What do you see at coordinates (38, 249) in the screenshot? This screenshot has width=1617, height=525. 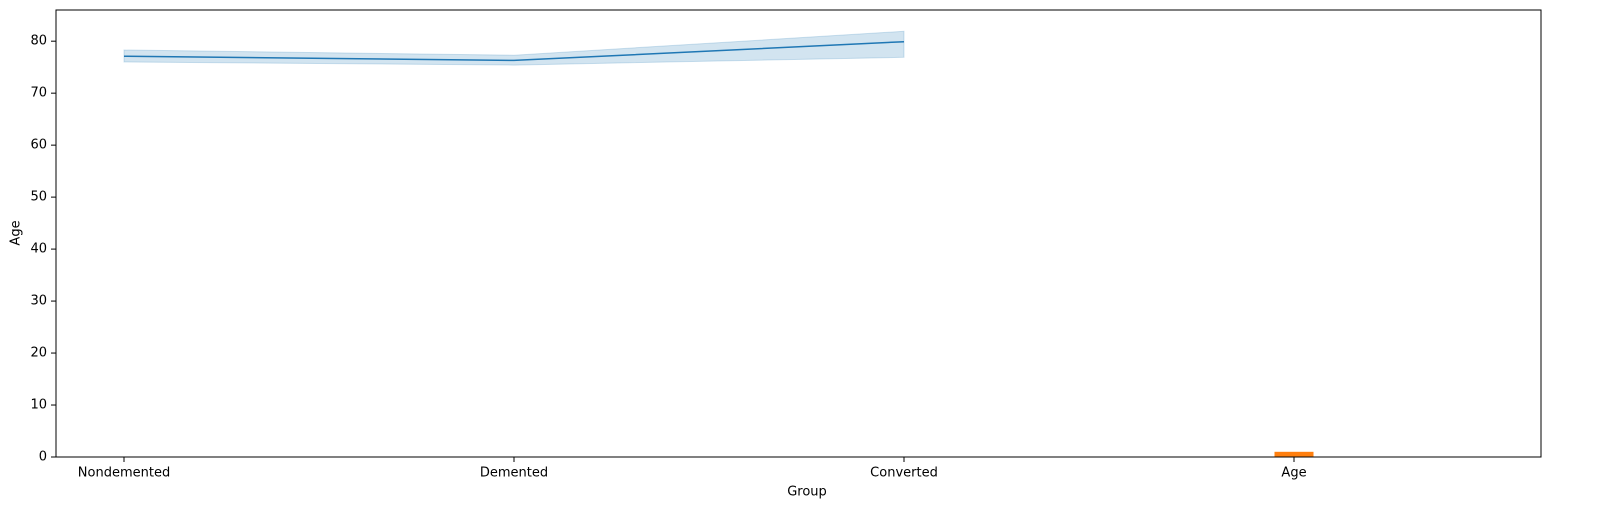 I see `y-tick-label: 40` at bounding box center [38, 249].